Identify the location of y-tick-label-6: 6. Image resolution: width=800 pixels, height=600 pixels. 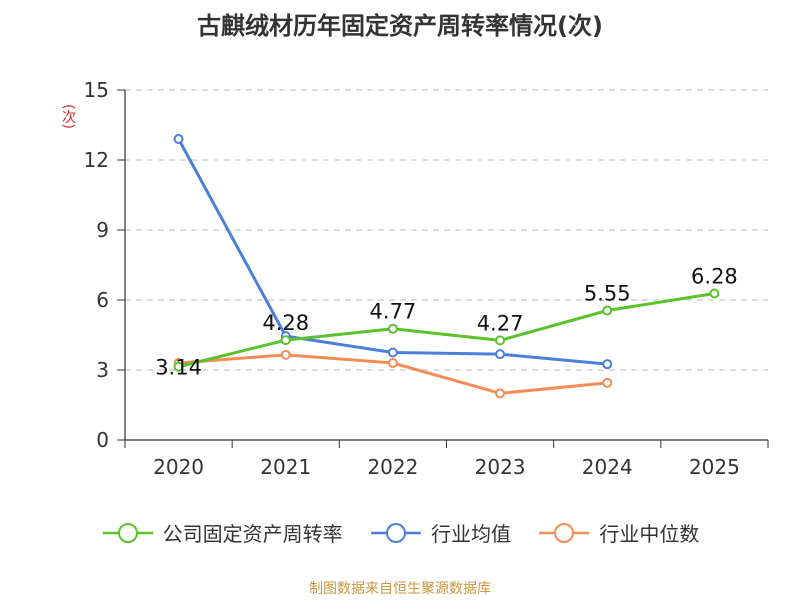
(102, 300).